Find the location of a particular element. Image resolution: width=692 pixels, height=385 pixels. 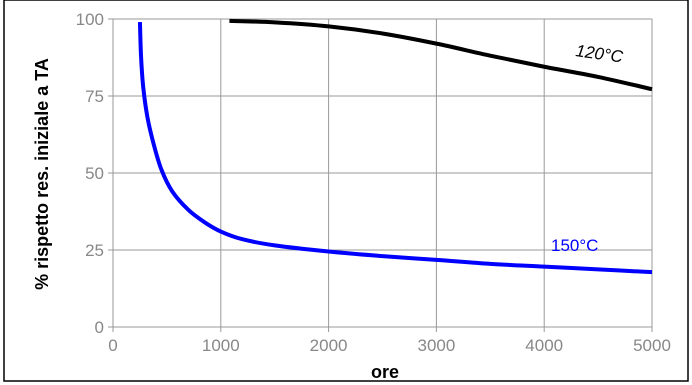

x-tick-label: 1000 is located at coordinates (221, 345).